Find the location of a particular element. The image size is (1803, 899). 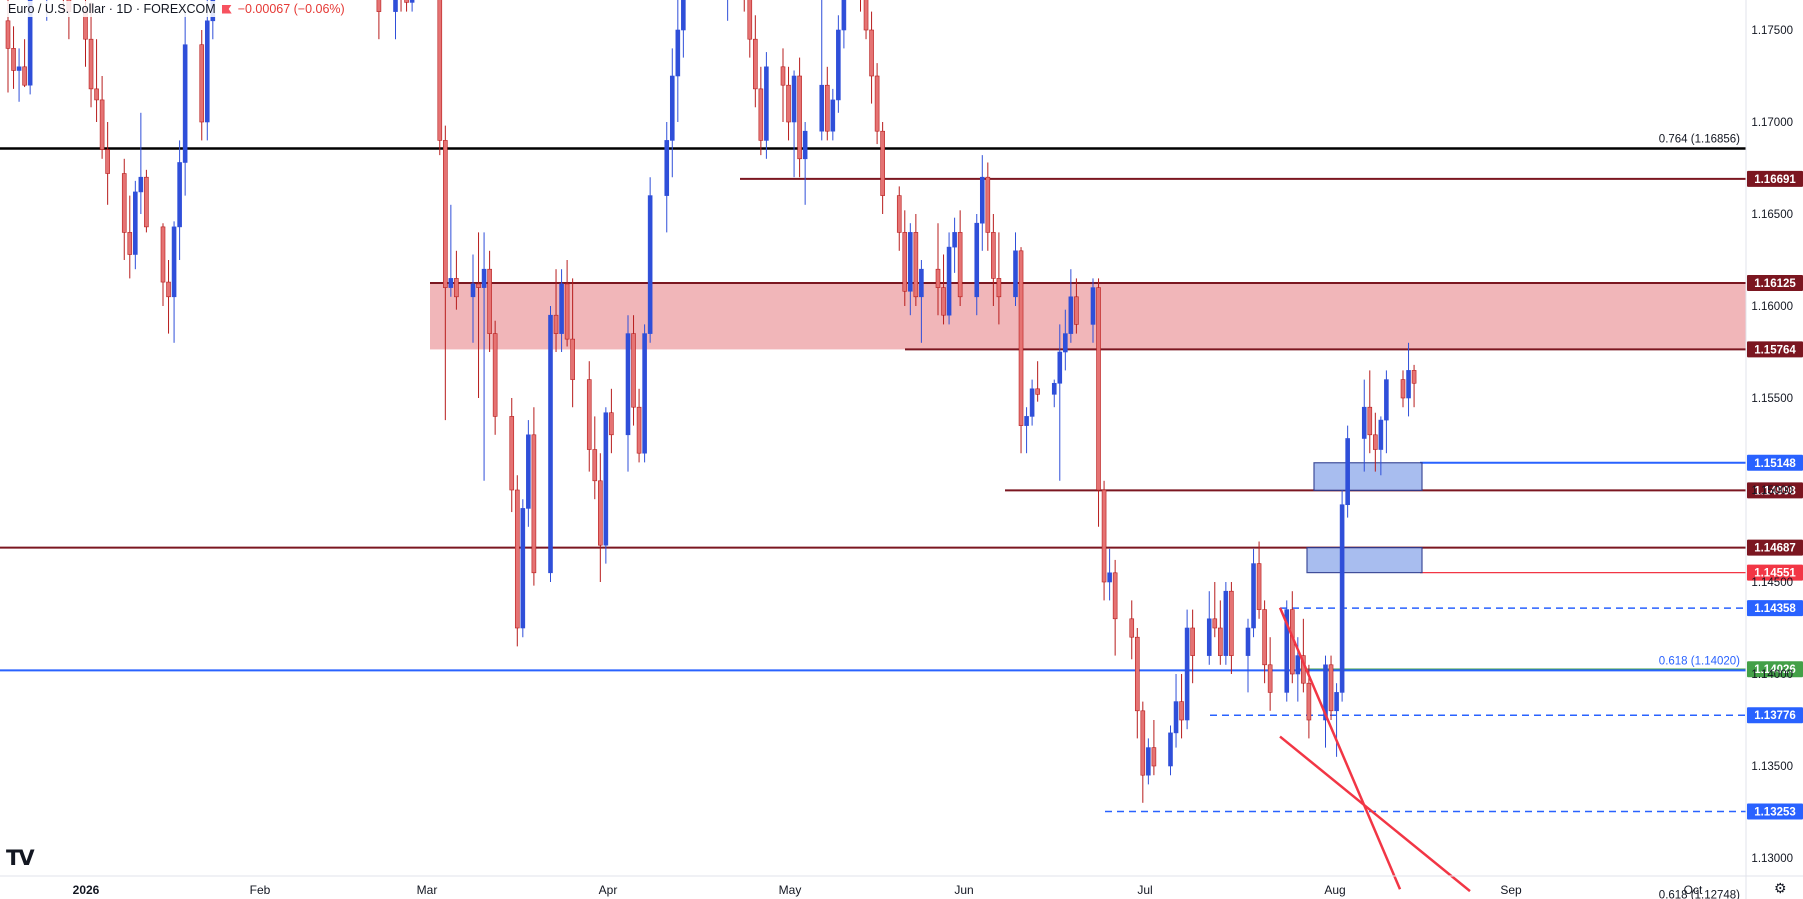

tradingview-logo-icon: TV is located at coordinates (20, 858).